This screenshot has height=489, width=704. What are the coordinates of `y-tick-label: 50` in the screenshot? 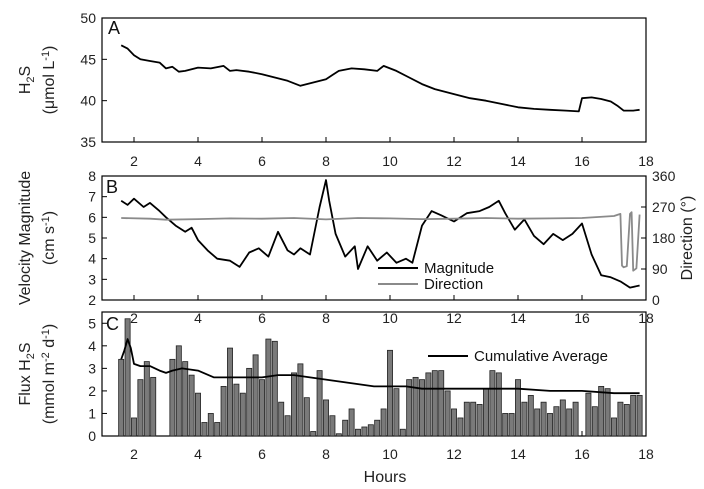 It's located at (88, 18).